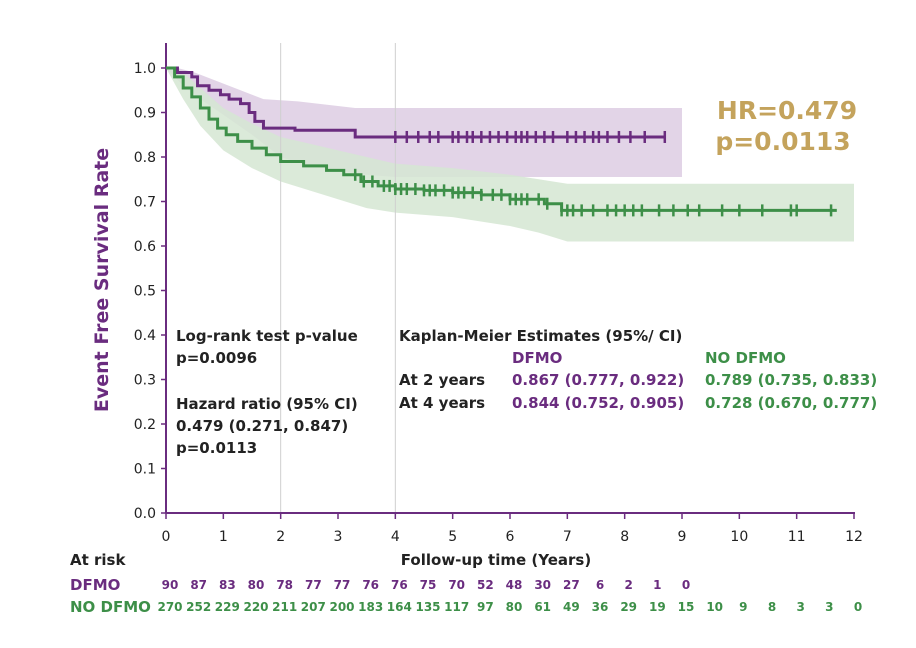  I want to click on at-risk-no-dfmo-value: 200, so click(341, 607).